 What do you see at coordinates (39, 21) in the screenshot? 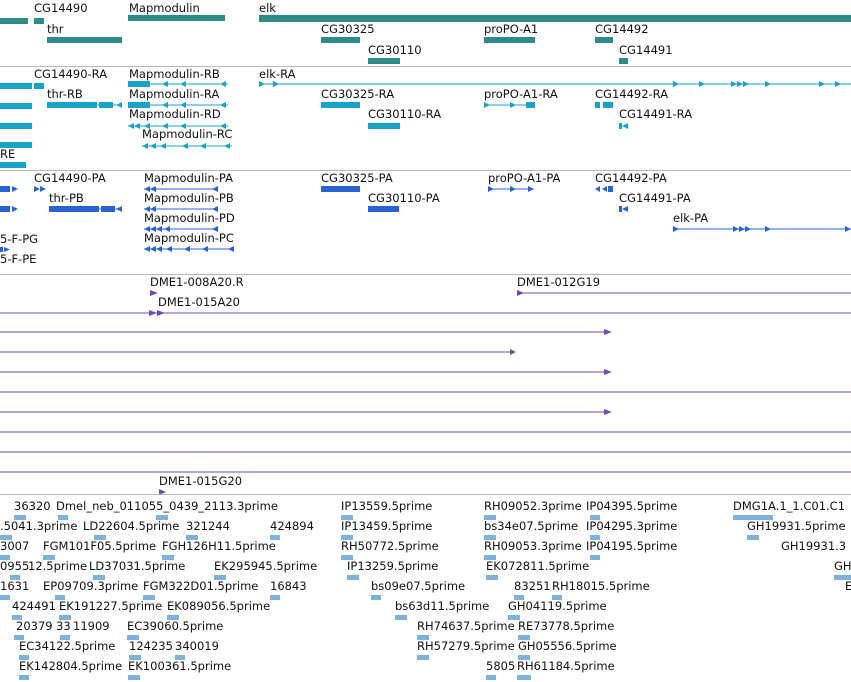
I see `gene-bar-cg14490` at bounding box center [39, 21].